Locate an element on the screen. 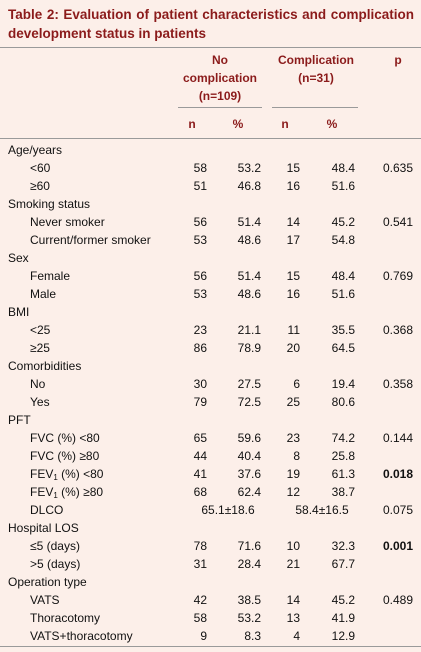 This screenshot has width=421, height=652. section-label: Comorbidities is located at coordinates (45, 366).